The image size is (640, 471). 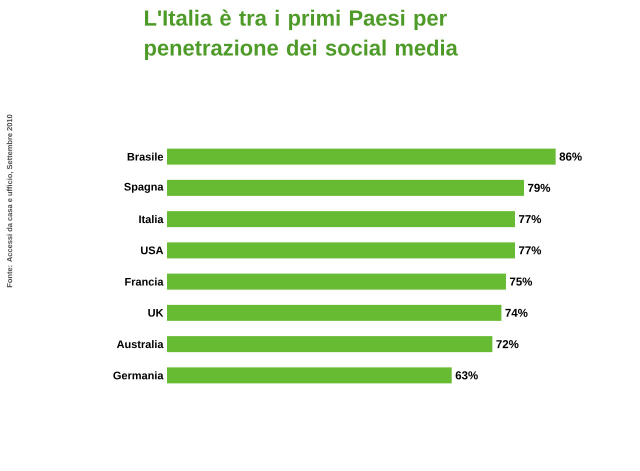 I want to click on y-tick-label: Italia, so click(x=151, y=219).